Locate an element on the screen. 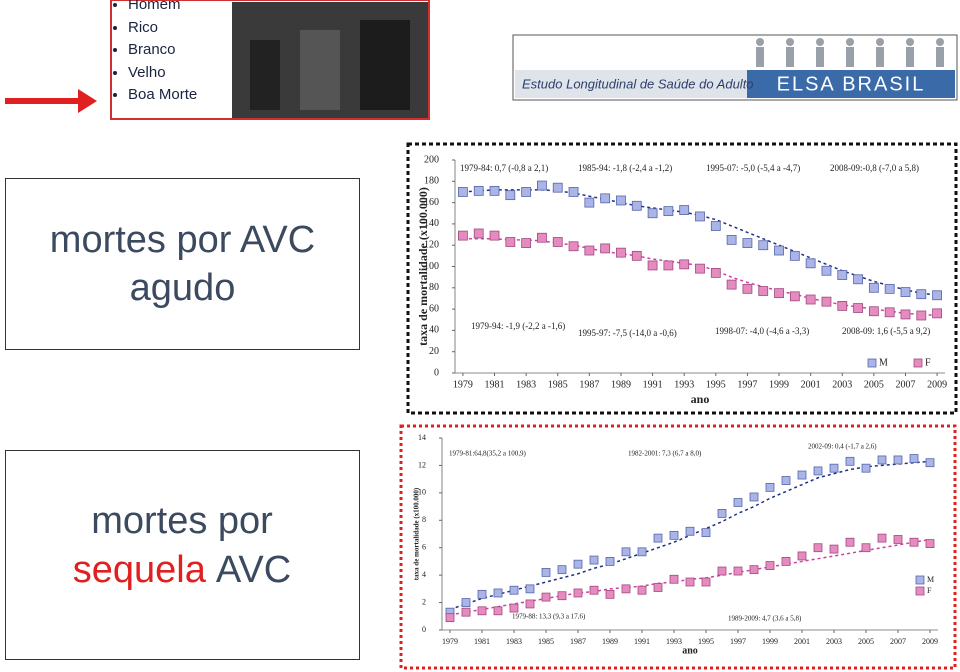  x-tick-label: 1991 is located at coordinates (653, 384).